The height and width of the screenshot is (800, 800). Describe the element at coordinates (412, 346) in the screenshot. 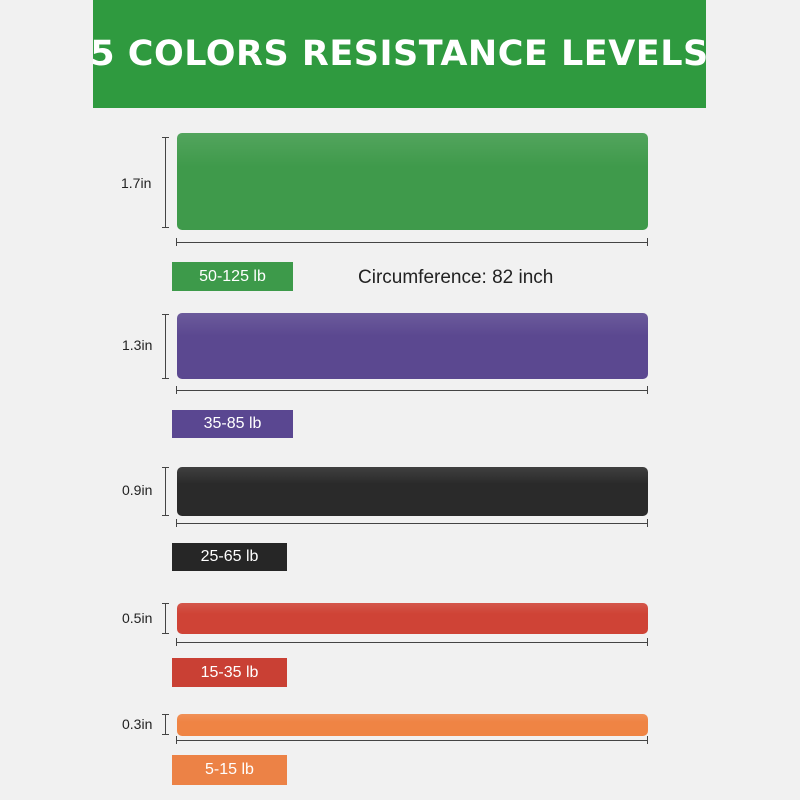

I see `resistance-band-purple` at that location.